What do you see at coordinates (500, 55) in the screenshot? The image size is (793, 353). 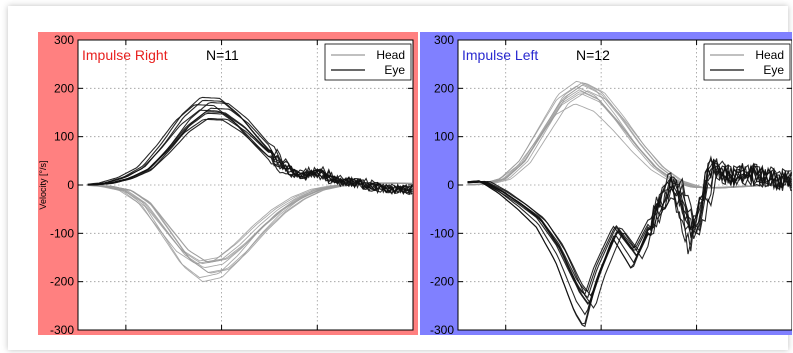 I see `chart-title: Impulse Left` at bounding box center [500, 55].